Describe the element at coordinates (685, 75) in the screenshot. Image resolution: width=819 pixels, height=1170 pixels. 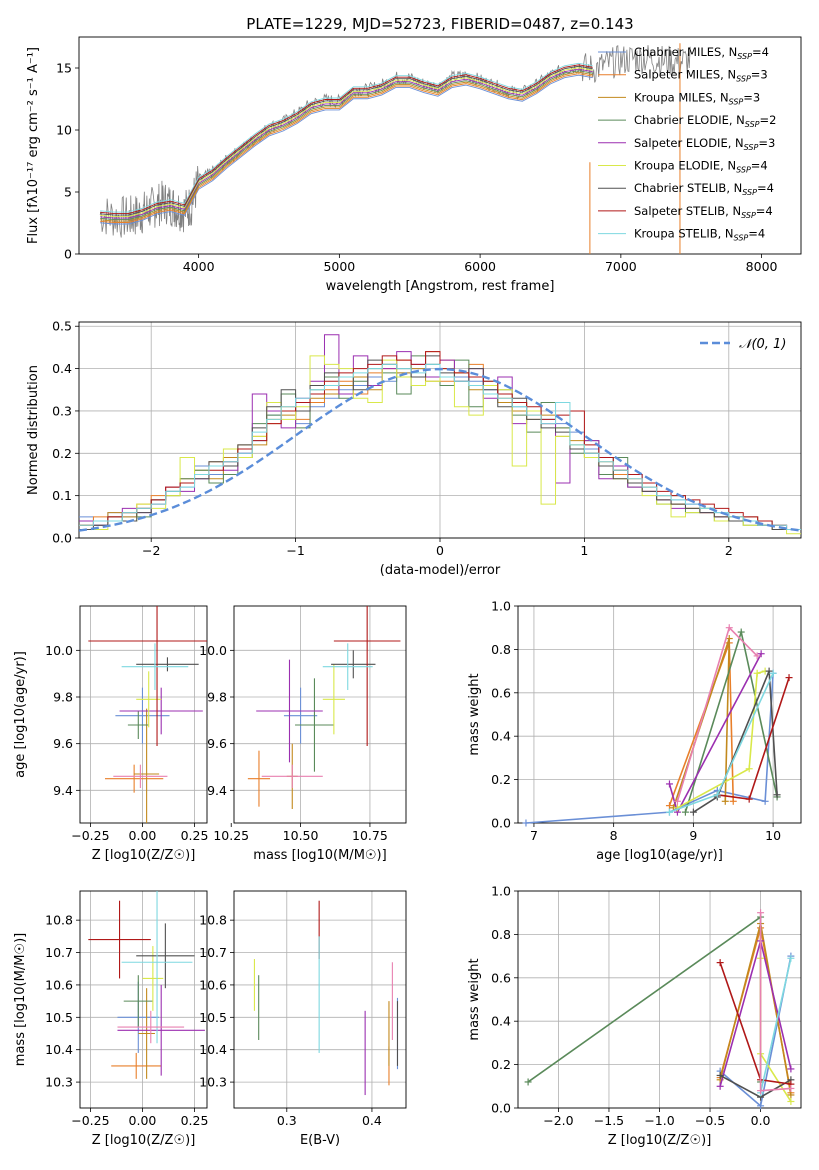
I see `legend-label: Salpeter MILES, N` at that location.